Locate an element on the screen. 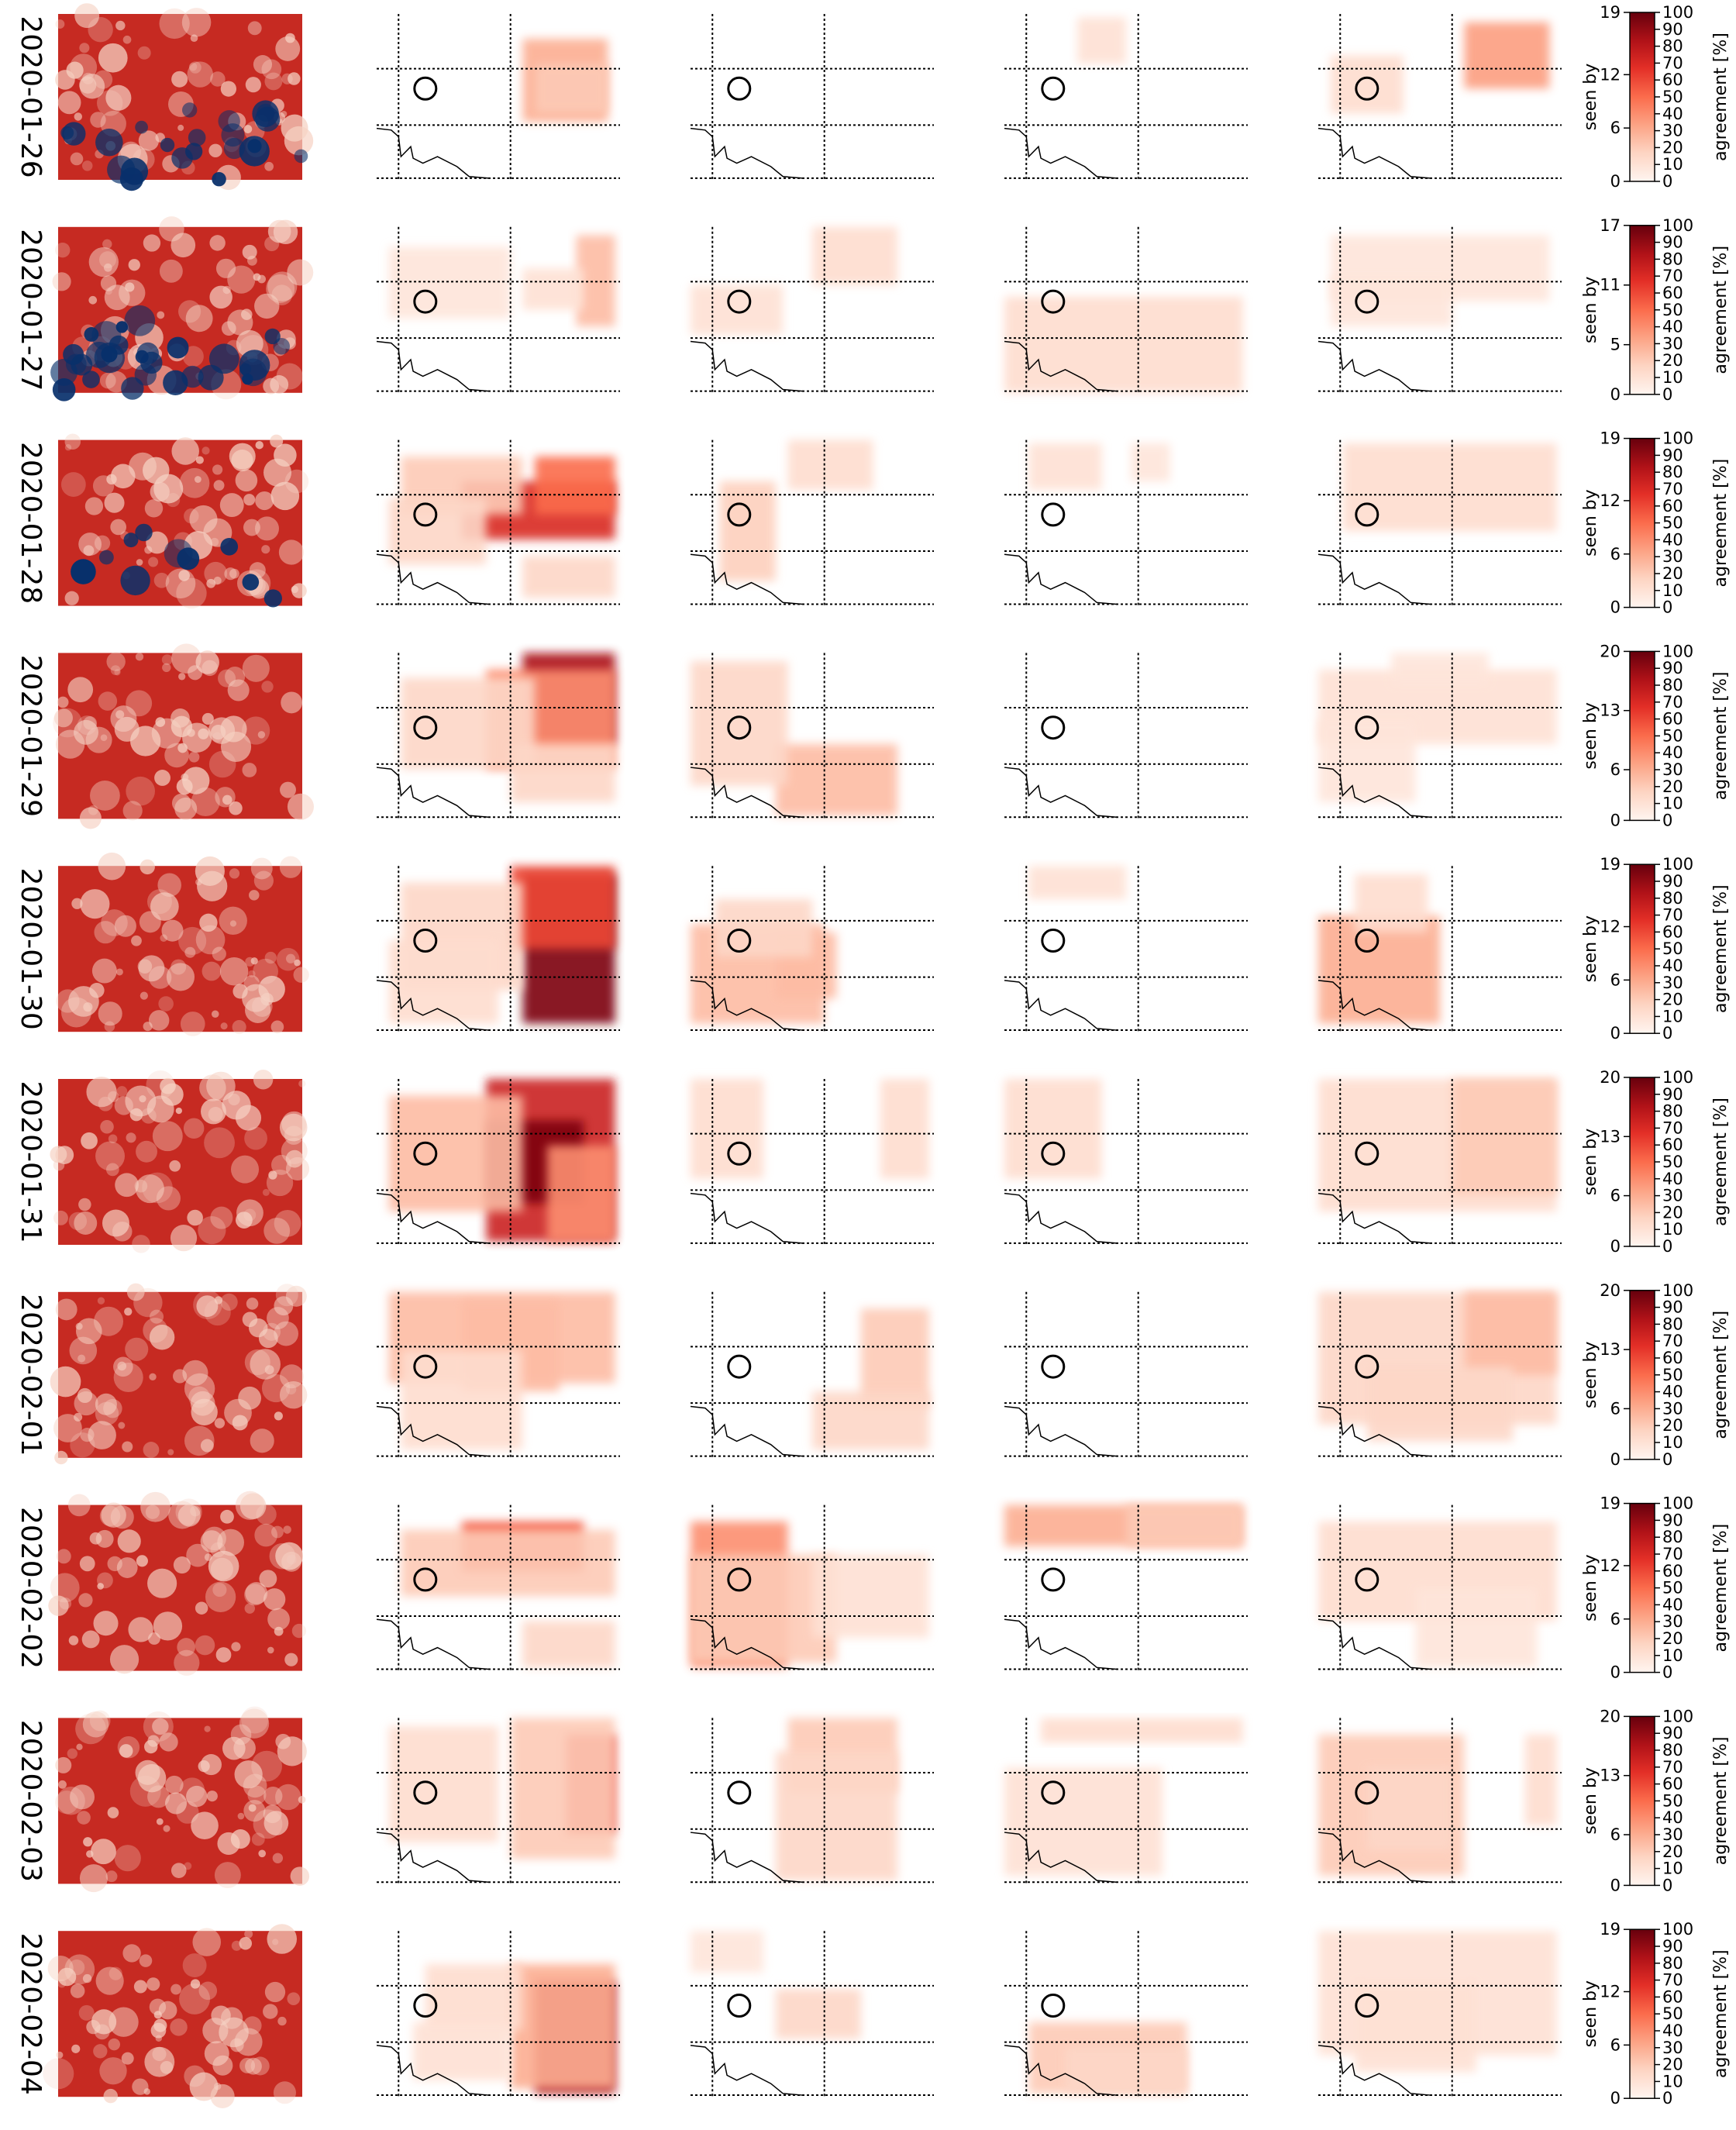  seen-by-tick: 13 is located at coordinates (1610, 1136).